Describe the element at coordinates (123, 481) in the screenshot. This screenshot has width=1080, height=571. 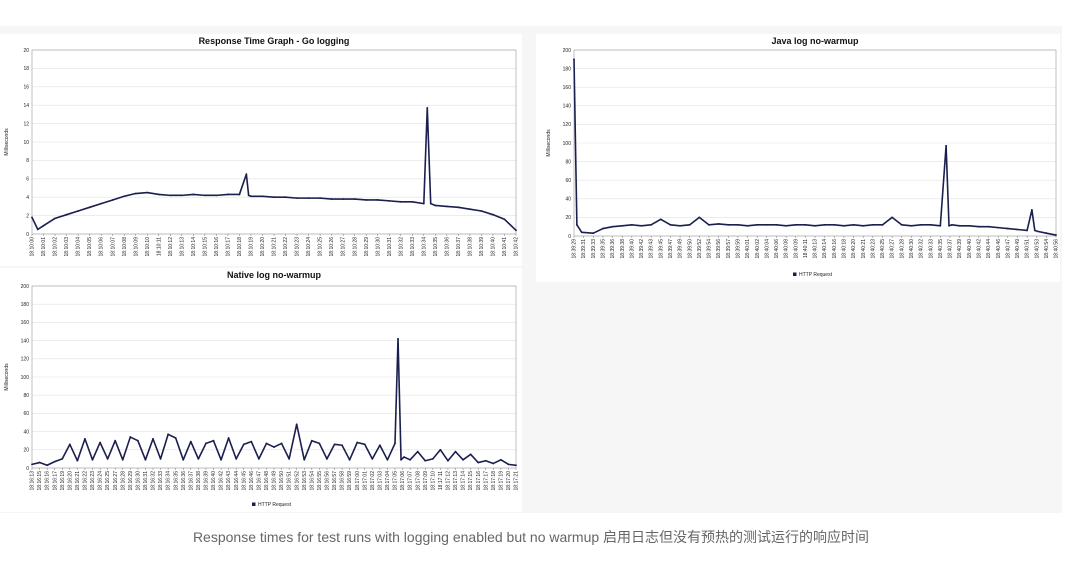
I see `x-tick-label: 18:16:28` at that location.